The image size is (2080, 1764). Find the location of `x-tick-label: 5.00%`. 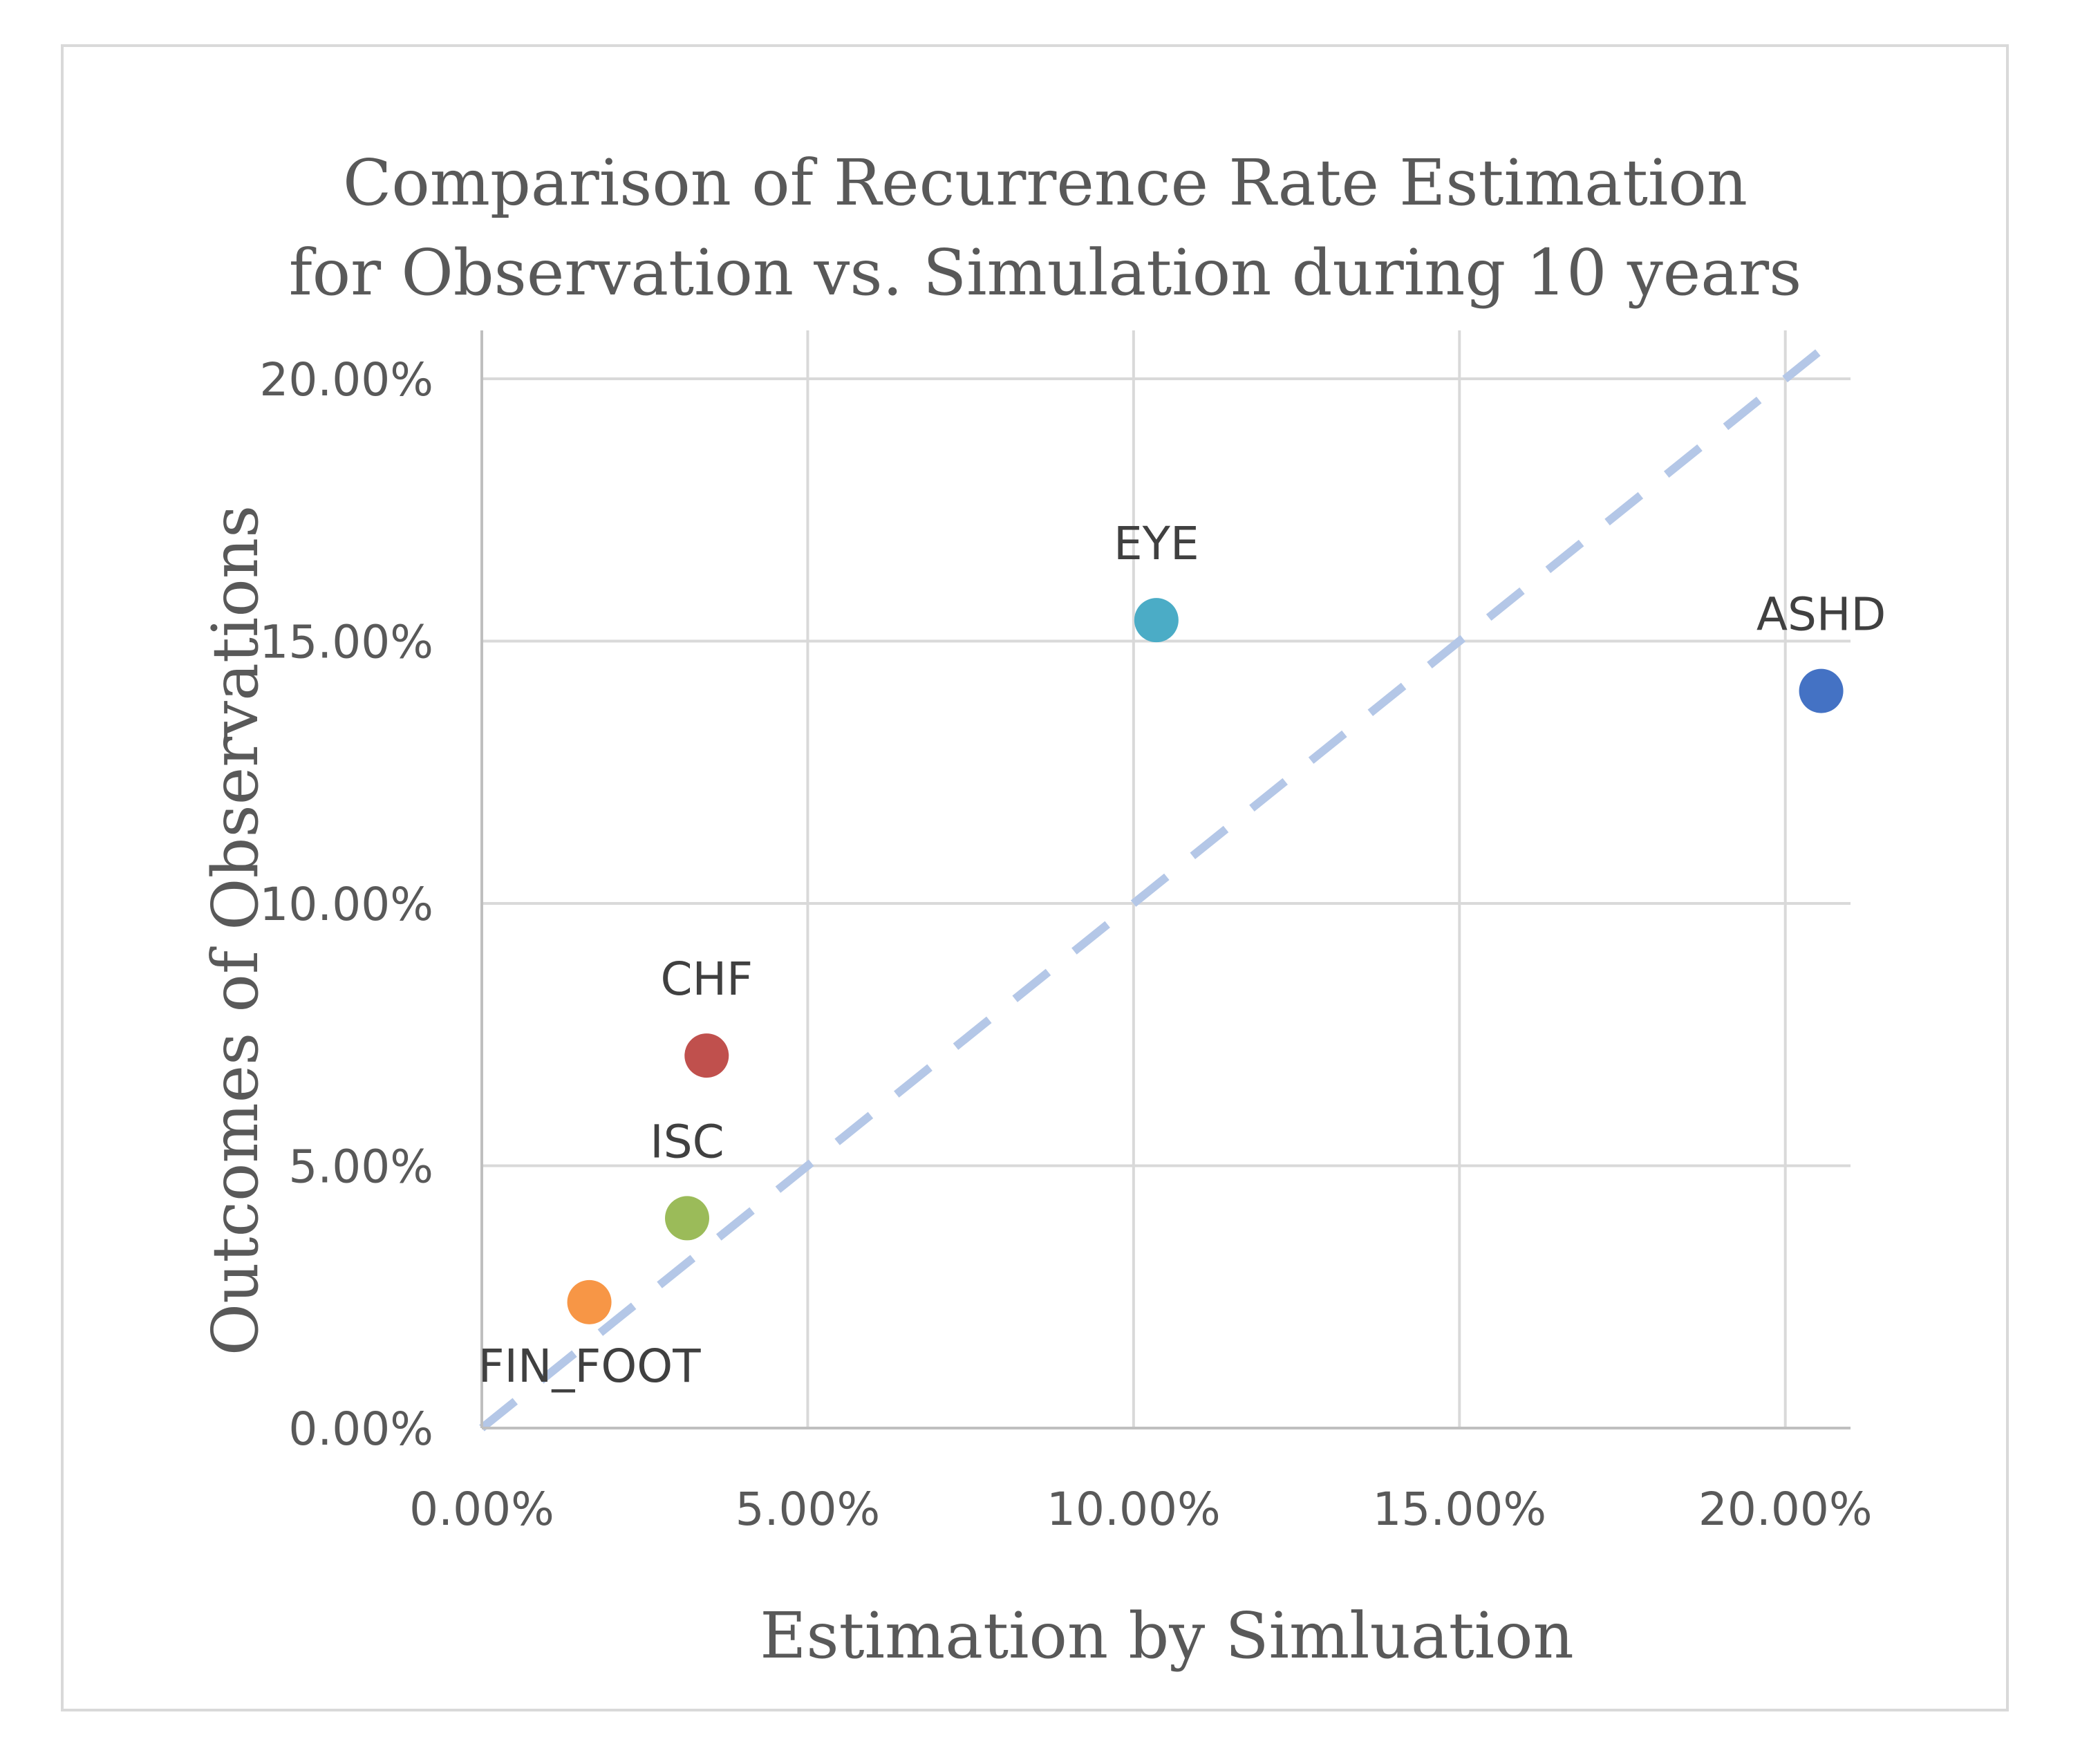

x-tick-label: 5.00% is located at coordinates (808, 1509).